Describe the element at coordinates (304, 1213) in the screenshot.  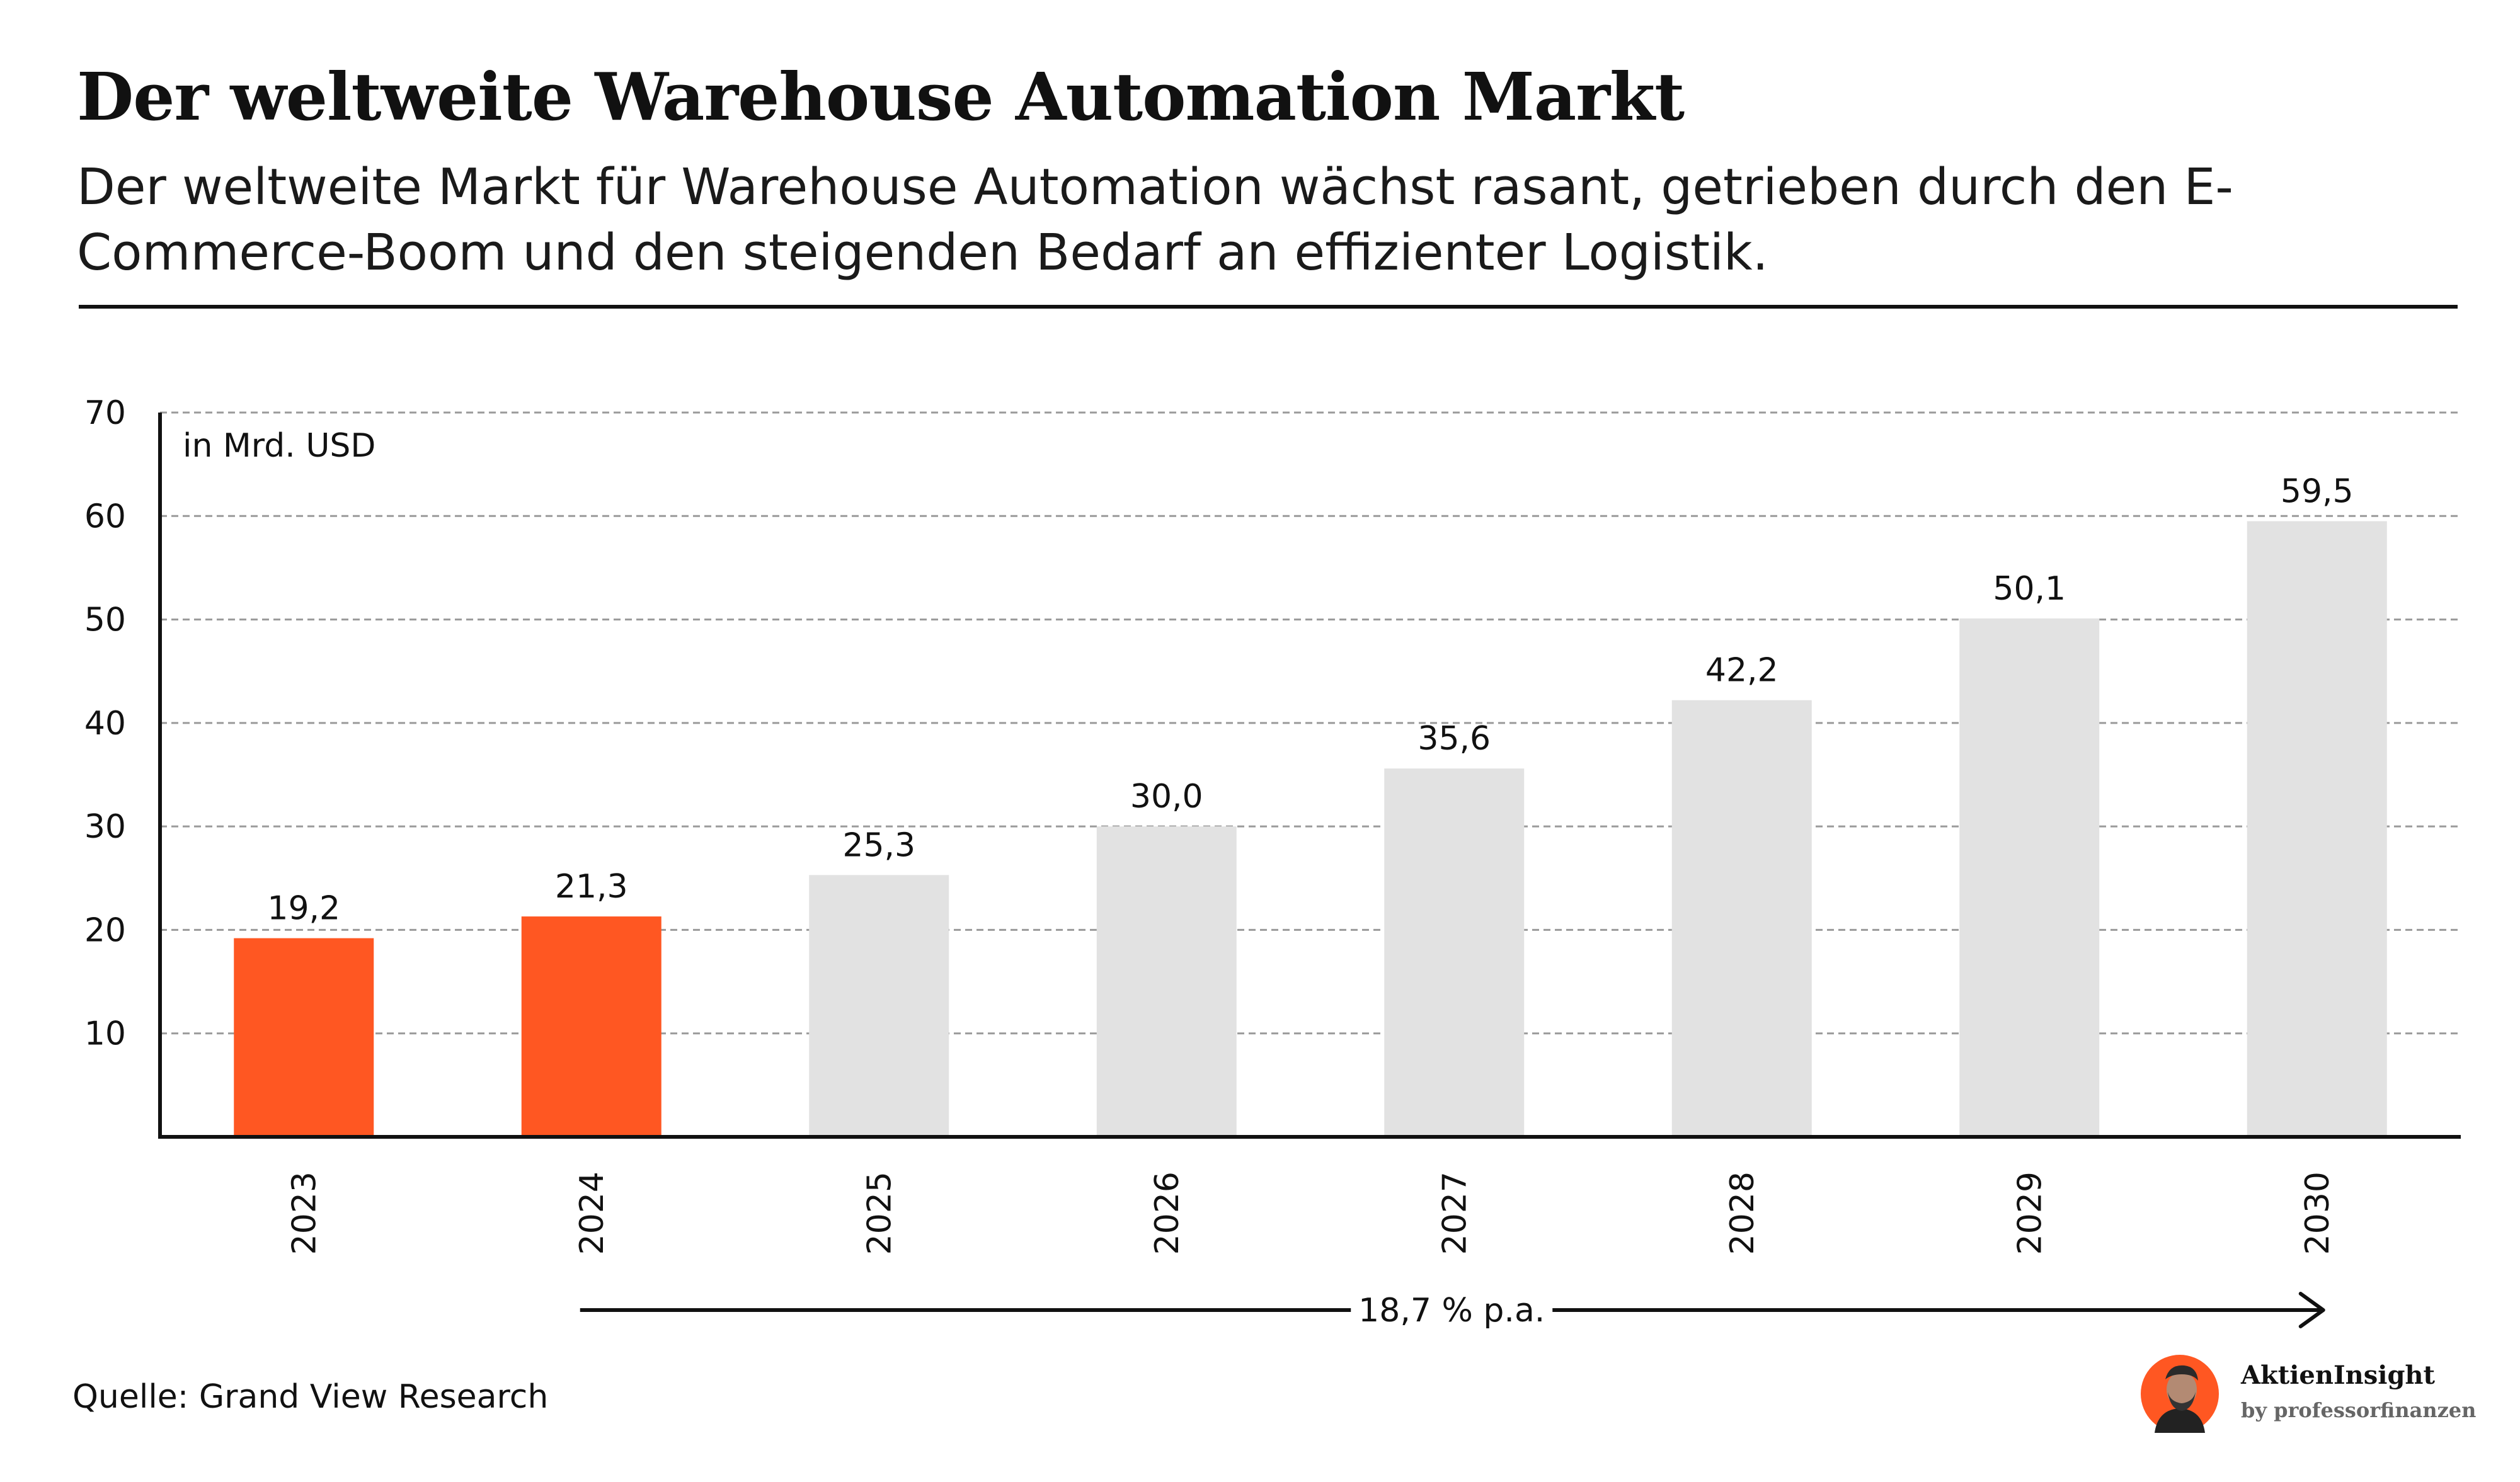
I see `x-tick-label: 2023` at that location.